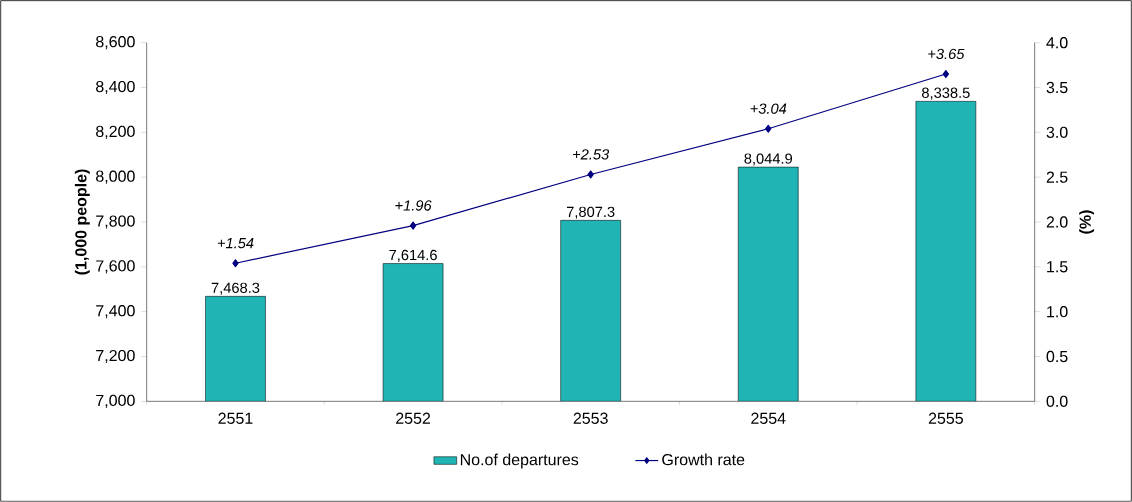 The image size is (1132, 502). I want to click on data-label: +1.54, so click(235, 243).